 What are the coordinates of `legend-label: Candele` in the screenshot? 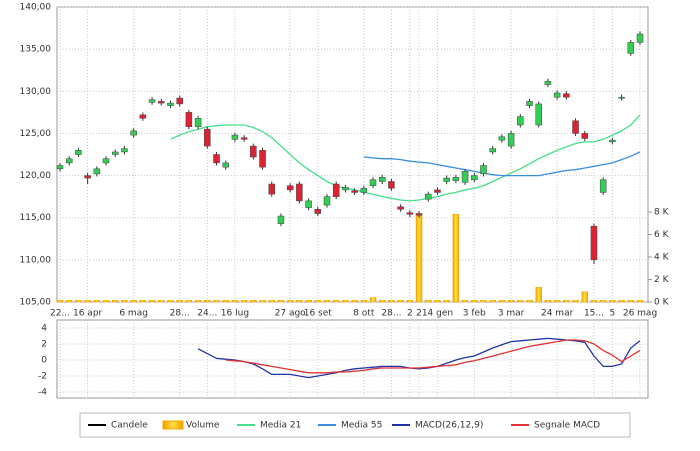 It's located at (129, 426).